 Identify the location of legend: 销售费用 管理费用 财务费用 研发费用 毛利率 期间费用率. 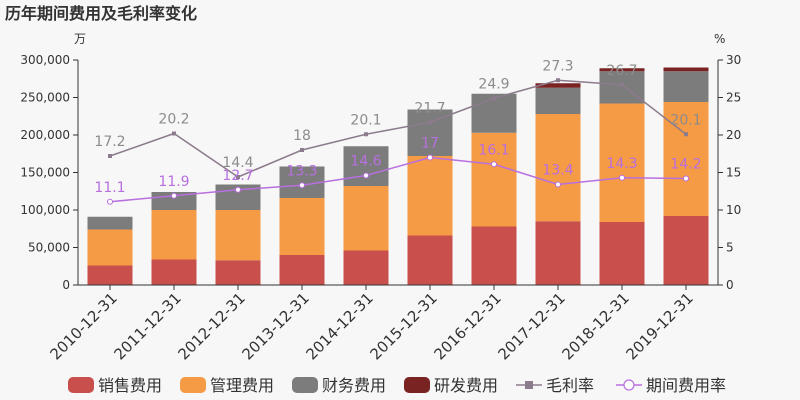
(397, 385).